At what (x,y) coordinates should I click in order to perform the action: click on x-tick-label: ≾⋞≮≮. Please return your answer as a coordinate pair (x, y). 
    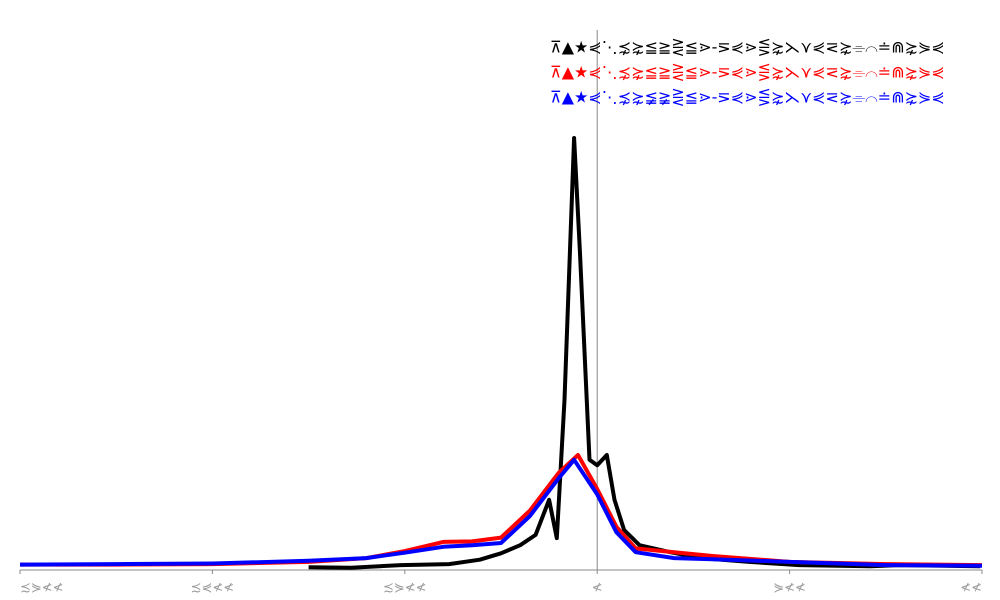
    Looking at the image, I should click on (213, 588).